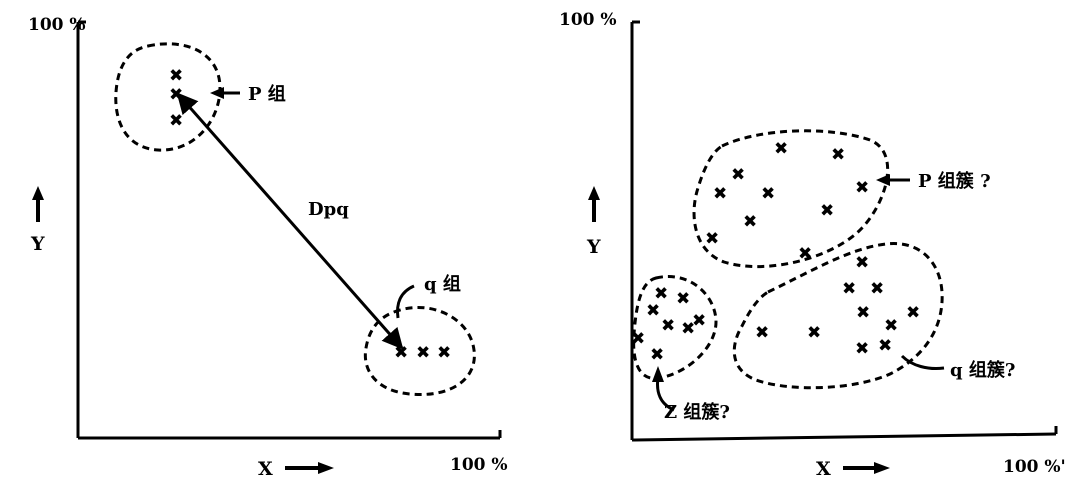 The image size is (1077, 482). Describe the element at coordinates (697, 412) in the screenshot. I see `z-cluster-label: Z 组簇?` at that location.